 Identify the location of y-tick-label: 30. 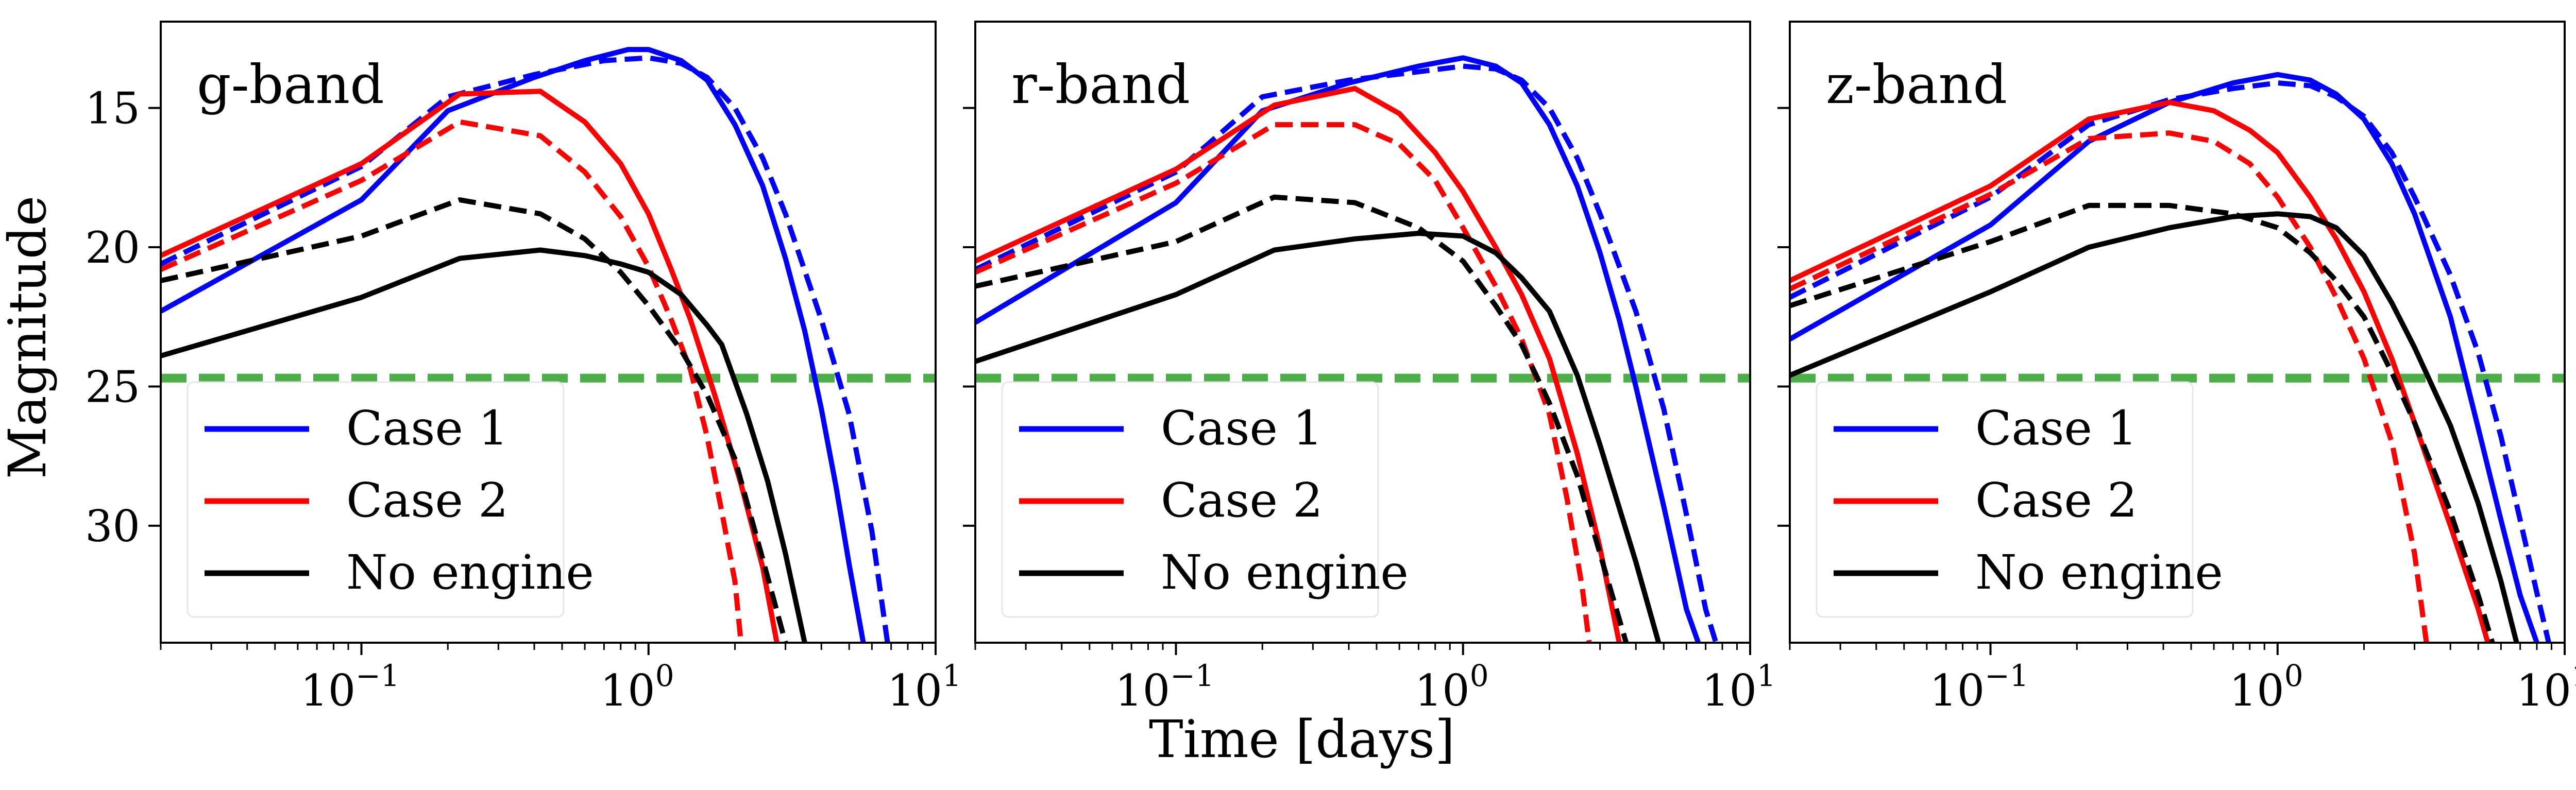
(112, 526).